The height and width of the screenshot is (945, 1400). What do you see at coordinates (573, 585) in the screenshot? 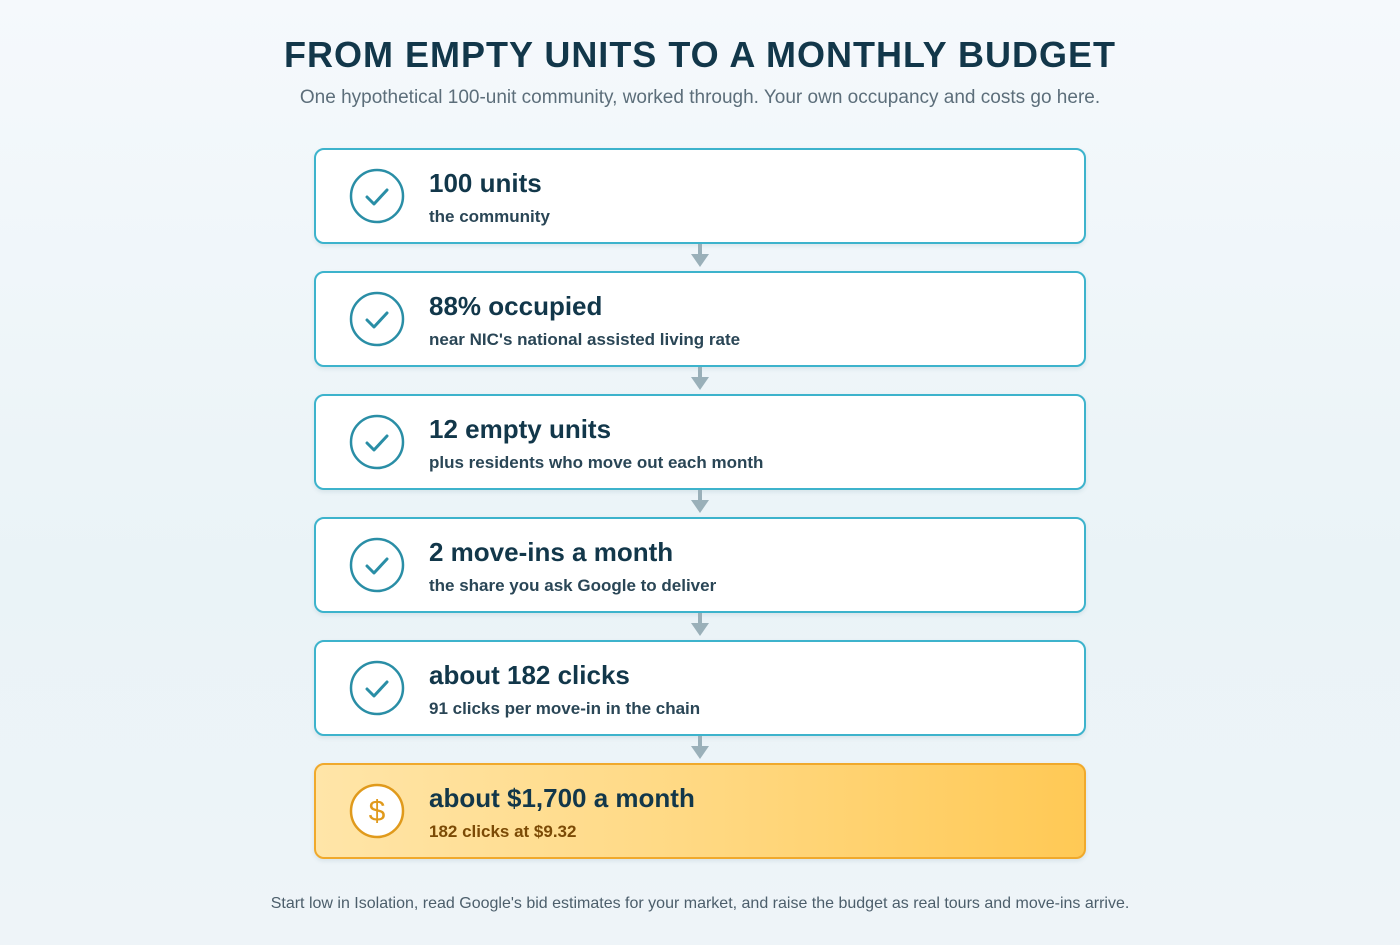
I see `step-subtitle: the share you ask Google to deliver` at bounding box center [573, 585].